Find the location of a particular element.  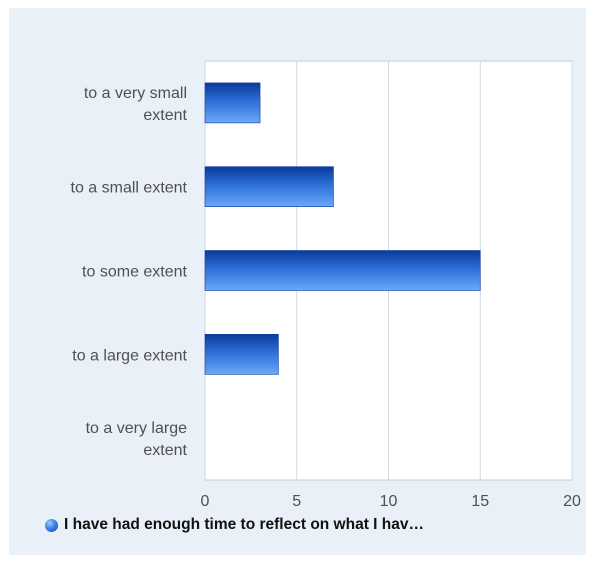

y-category-label: to a large extent is located at coordinates (129, 355).